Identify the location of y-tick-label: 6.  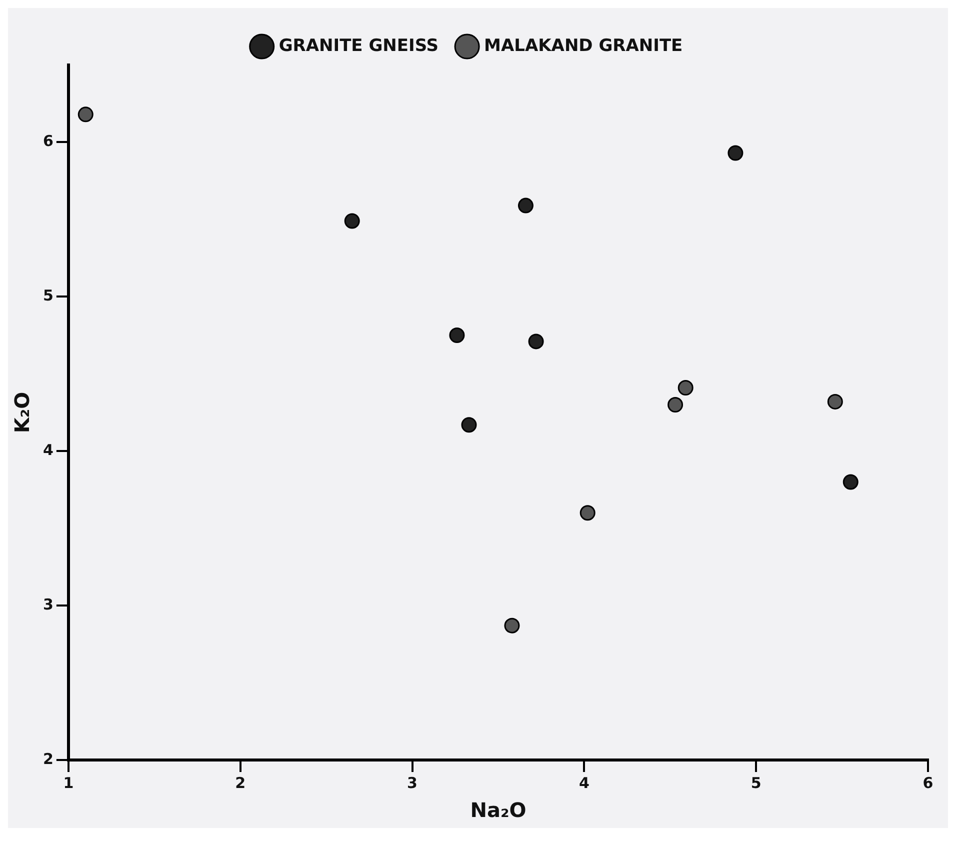
(48, 141).